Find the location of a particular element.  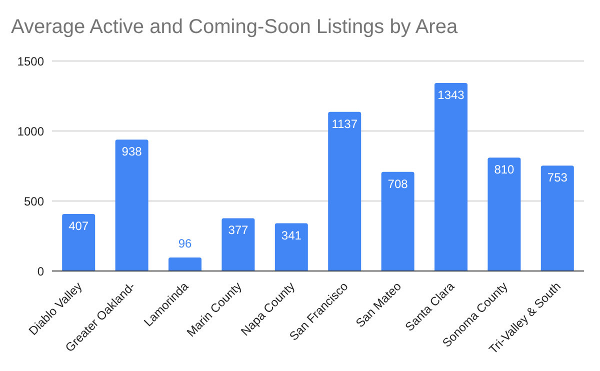

data-label: 810 is located at coordinates (504, 169).